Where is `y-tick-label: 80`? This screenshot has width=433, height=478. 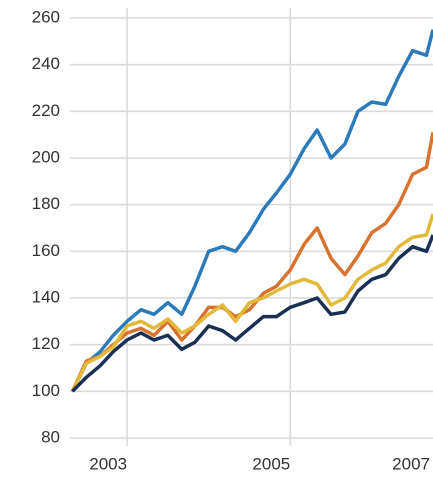 y-tick-label: 80 is located at coordinates (50, 436).